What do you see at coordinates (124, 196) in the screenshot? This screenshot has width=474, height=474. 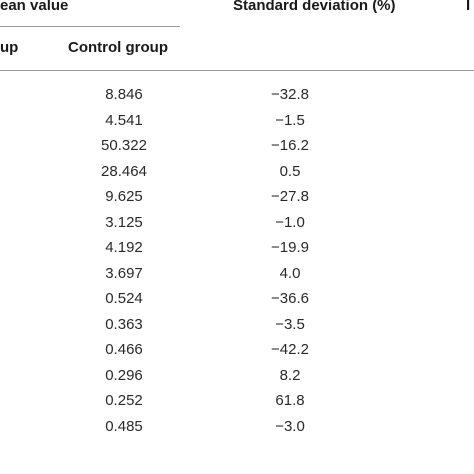 I see `control-group-value: 9.625` at bounding box center [124, 196].